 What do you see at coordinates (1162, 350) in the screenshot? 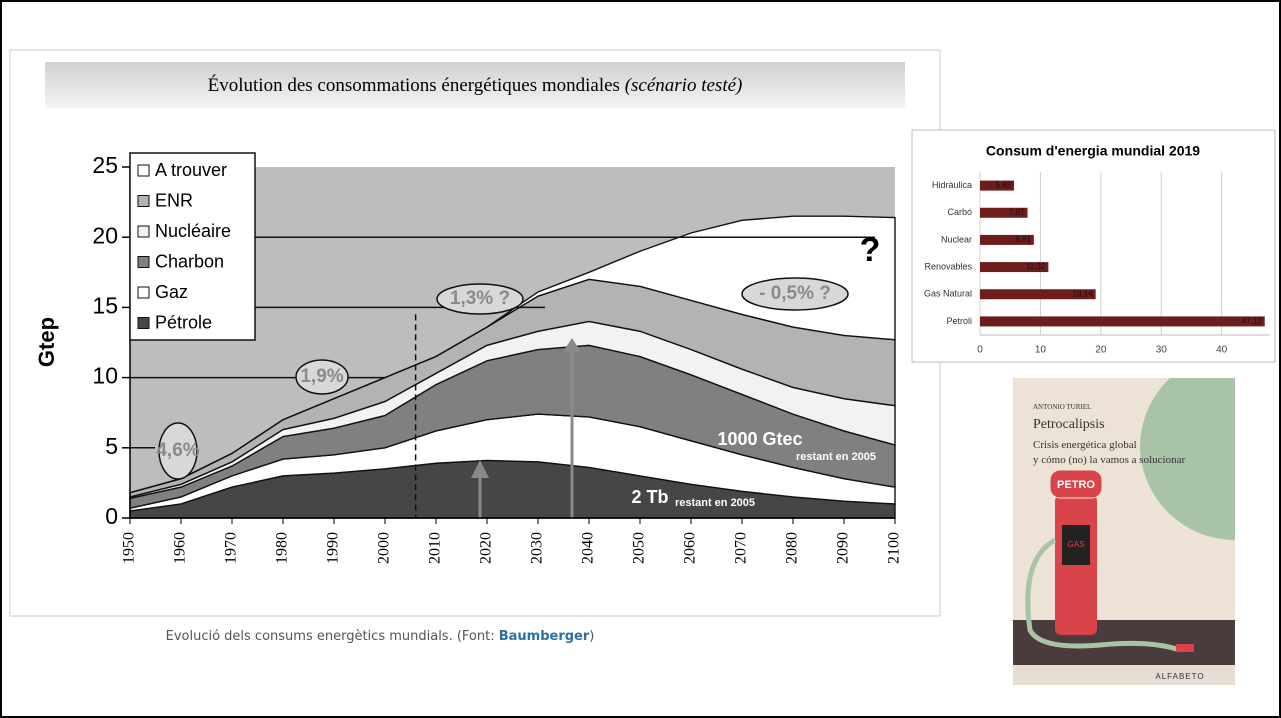
I see `x-tick-label: 30` at bounding box center [1162, 350].